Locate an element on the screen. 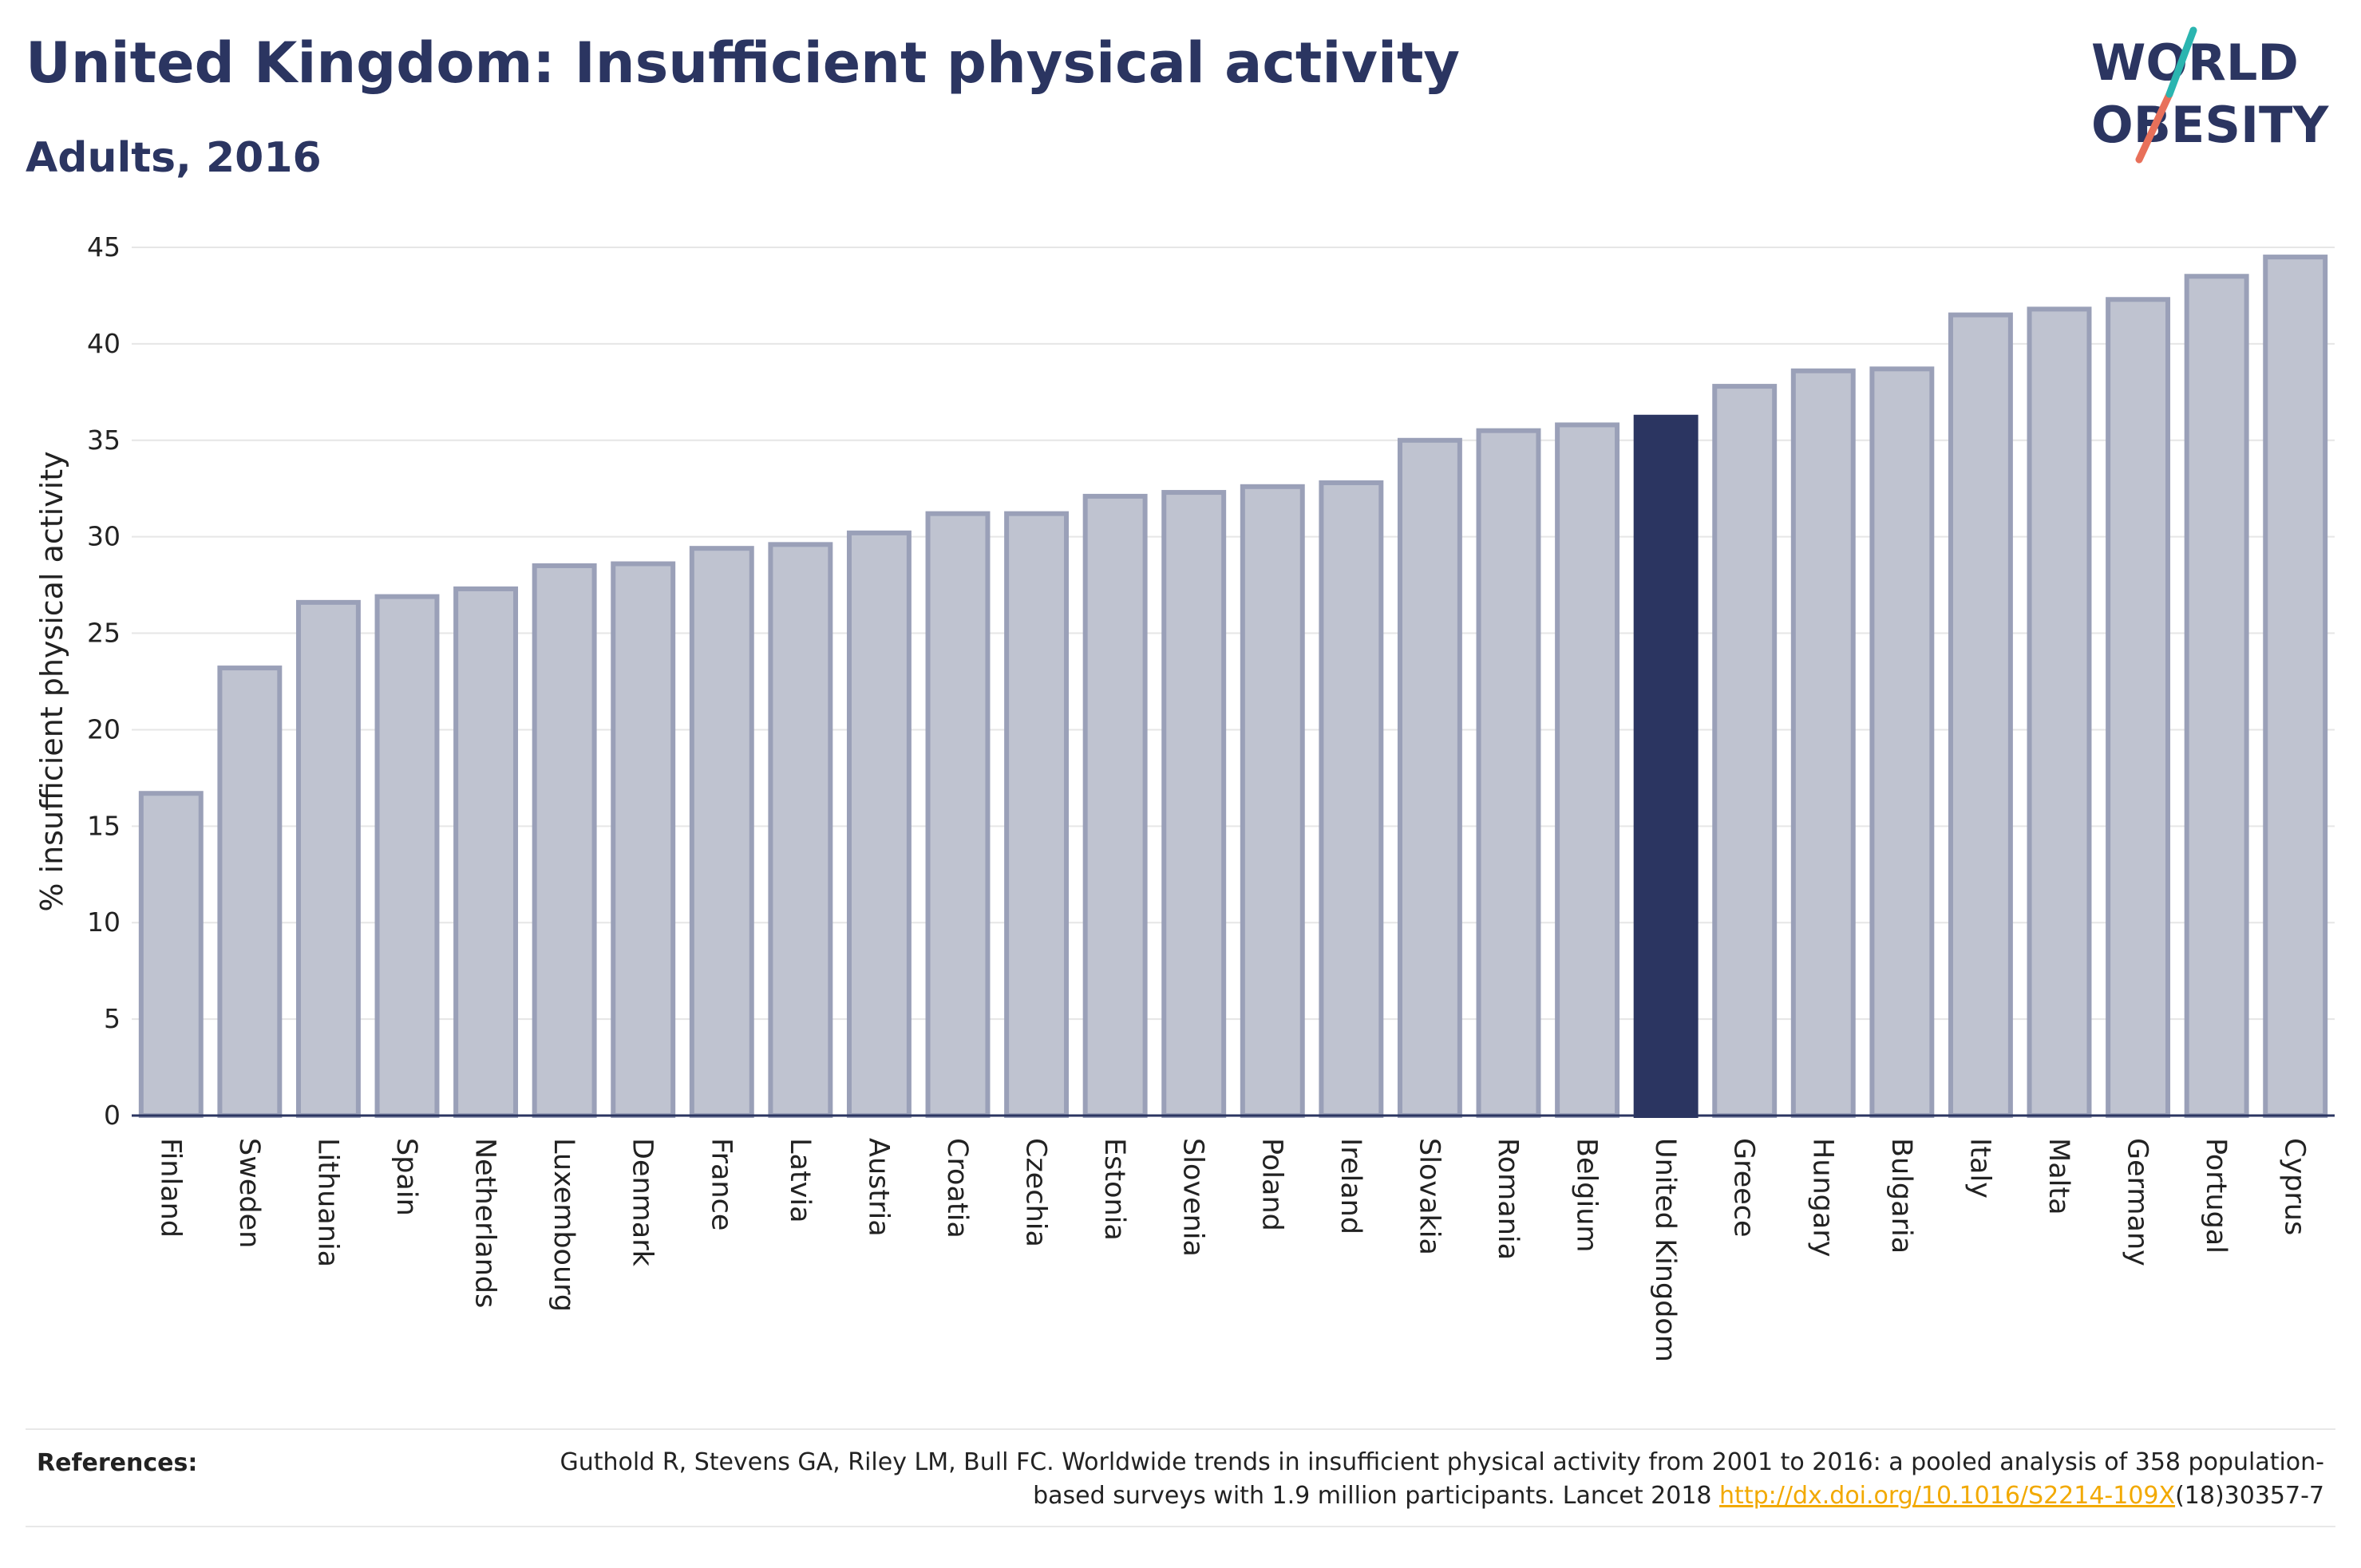  x-tick-label: Germany is located at coordinates (2137, 1202).